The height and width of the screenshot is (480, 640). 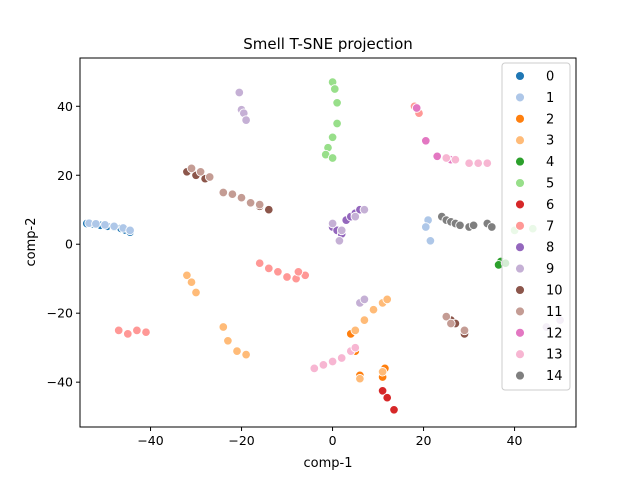 What do you see at coordinates (554, 333) in the screenshot?
I see `legend-label-12: 12` at bounding box center [554, 333].